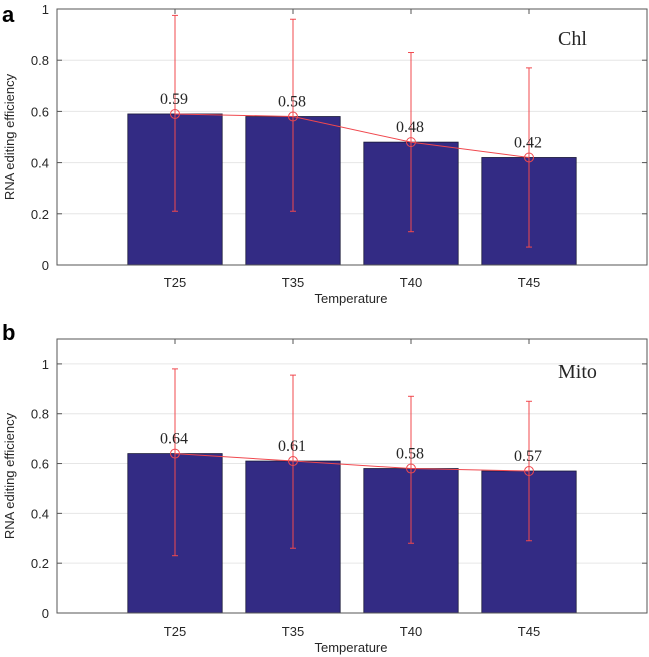 The width and height of the screenshot is (649, 657). I want to click on panel-annotation: Chl, so click(572, 39).